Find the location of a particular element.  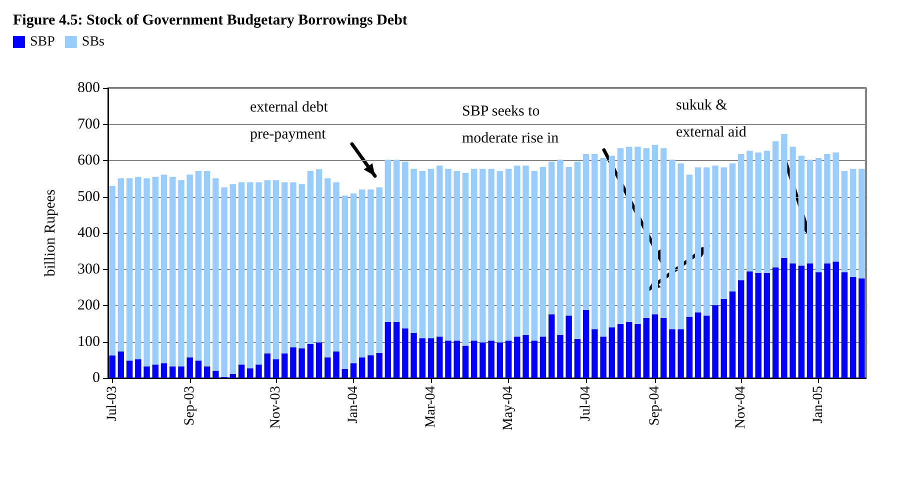

legend-label: SBs is located at coordinates (93, 42).